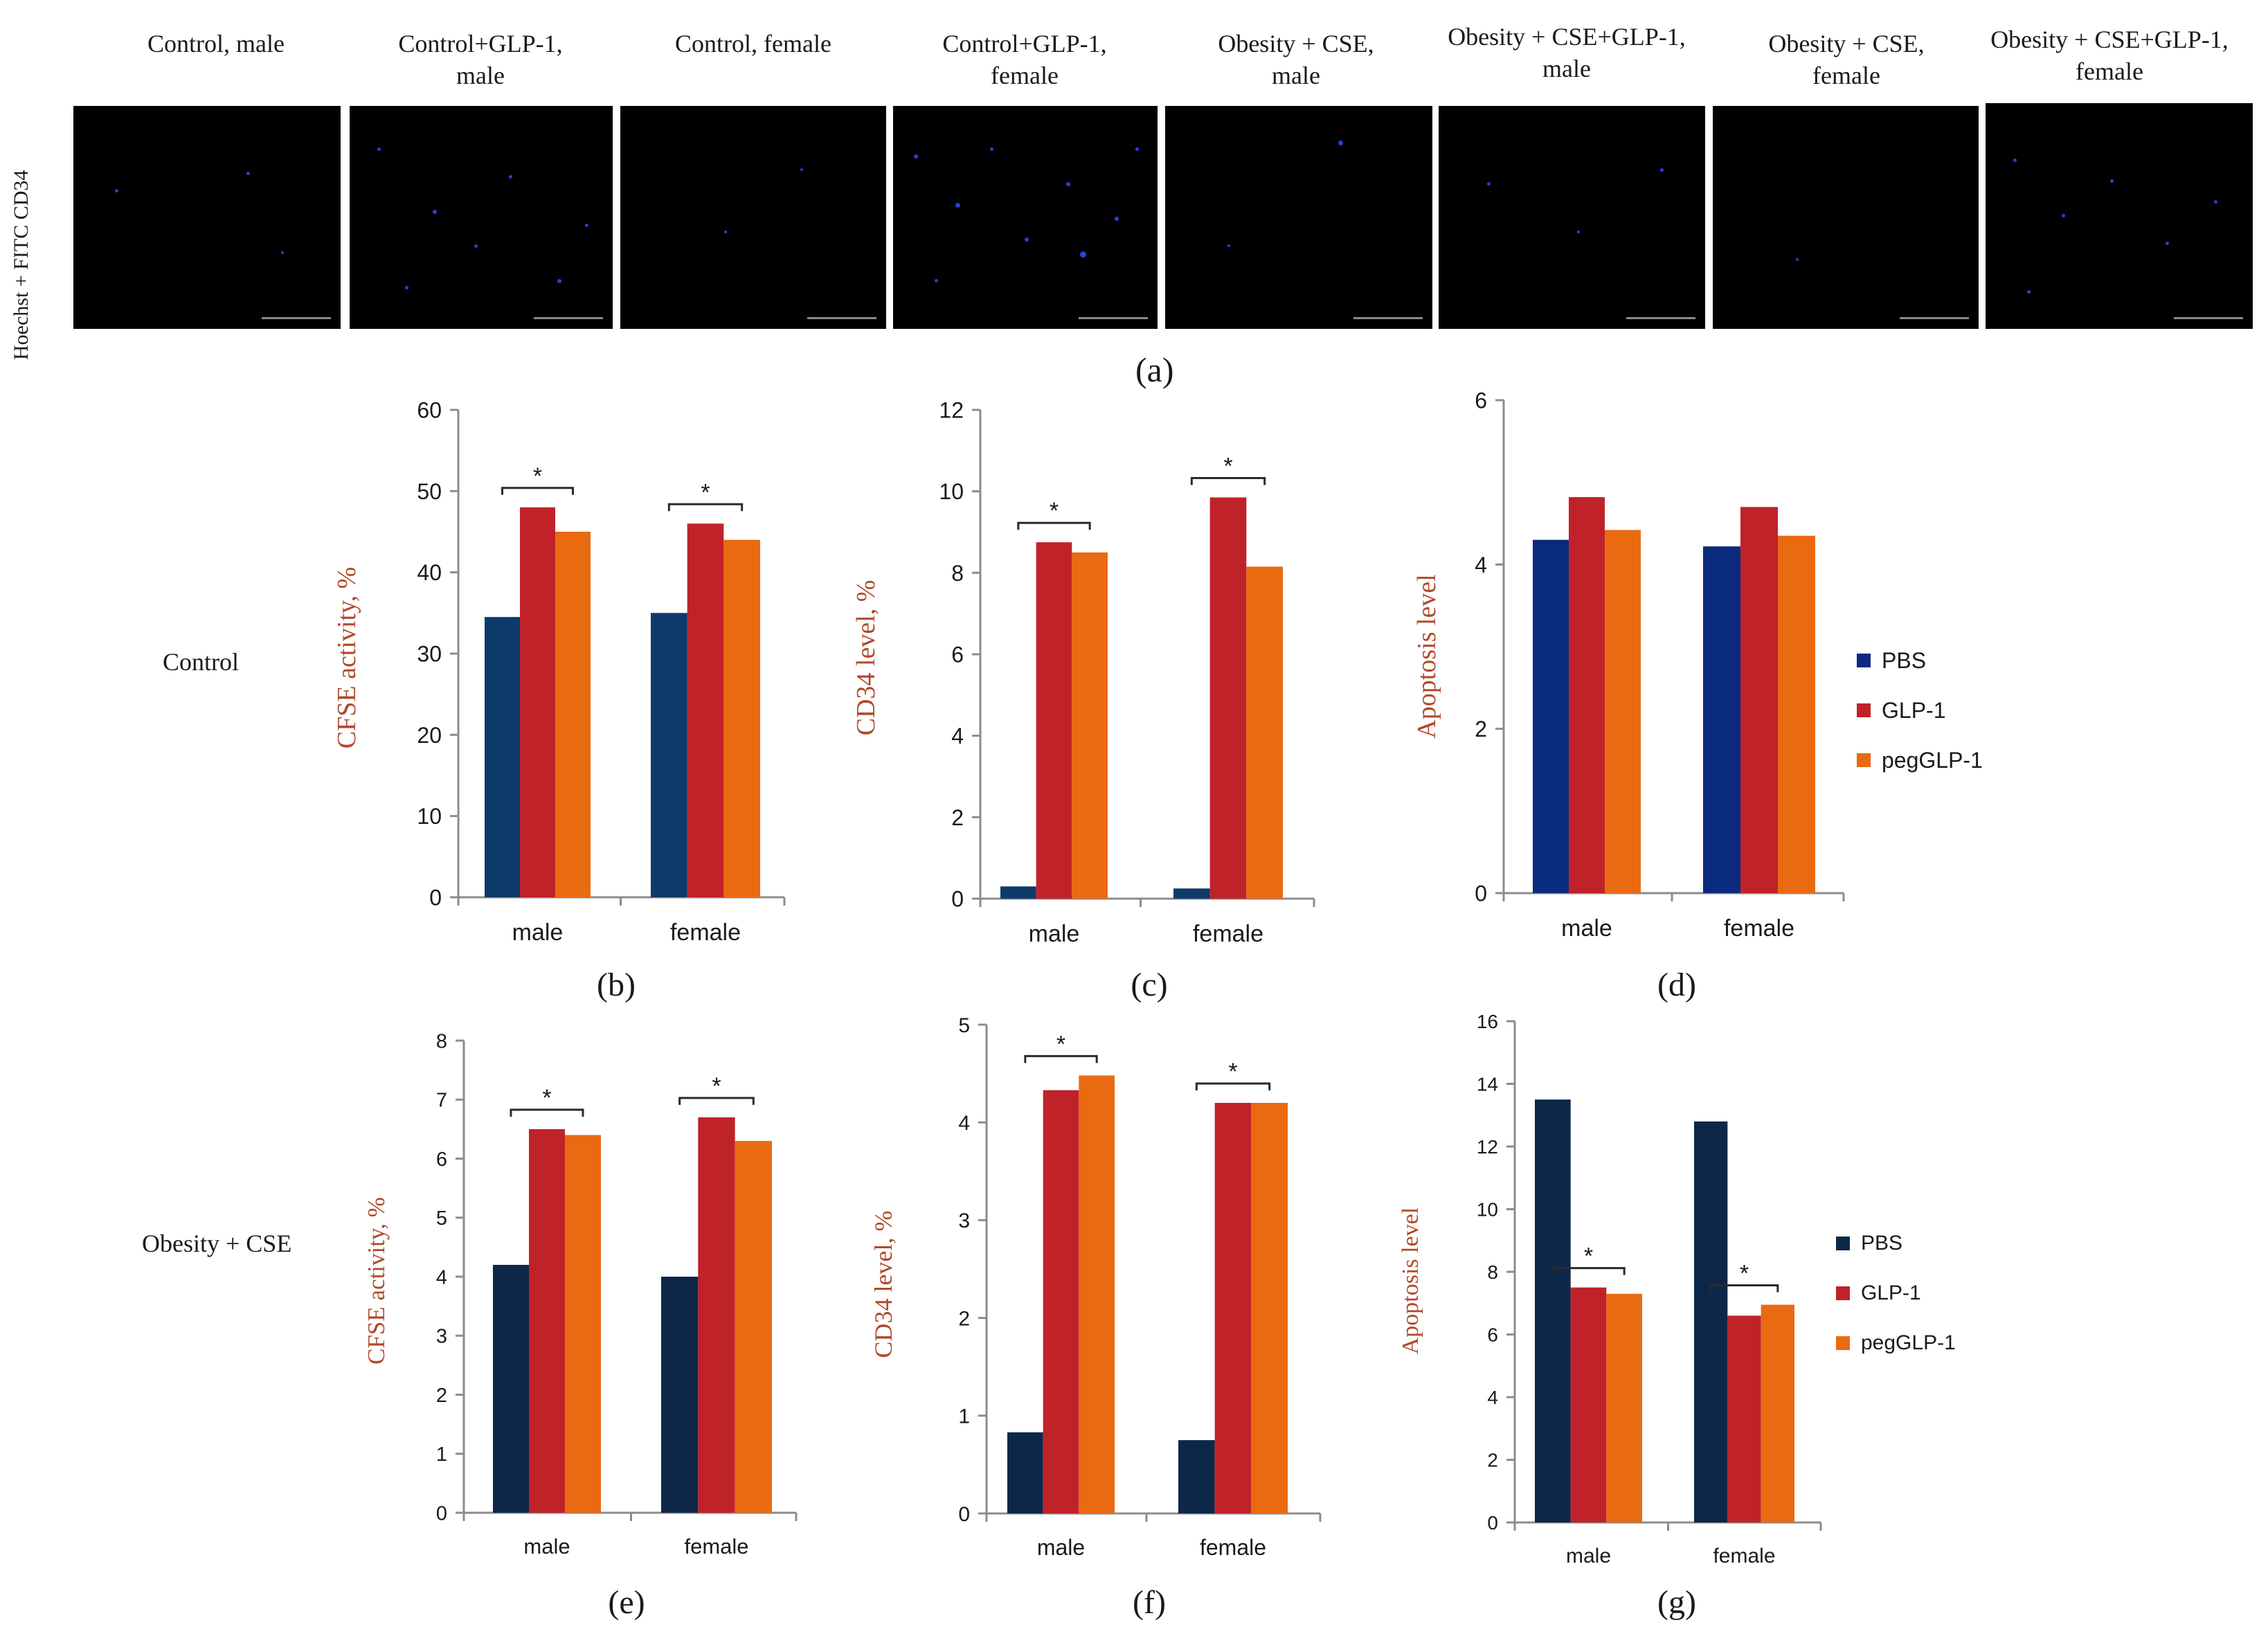  What do you see at coordinates (1896, 1293) in the screenshot?
I see `legend-item-glp1: GLP-1` at bounding box center [1896, 1293].